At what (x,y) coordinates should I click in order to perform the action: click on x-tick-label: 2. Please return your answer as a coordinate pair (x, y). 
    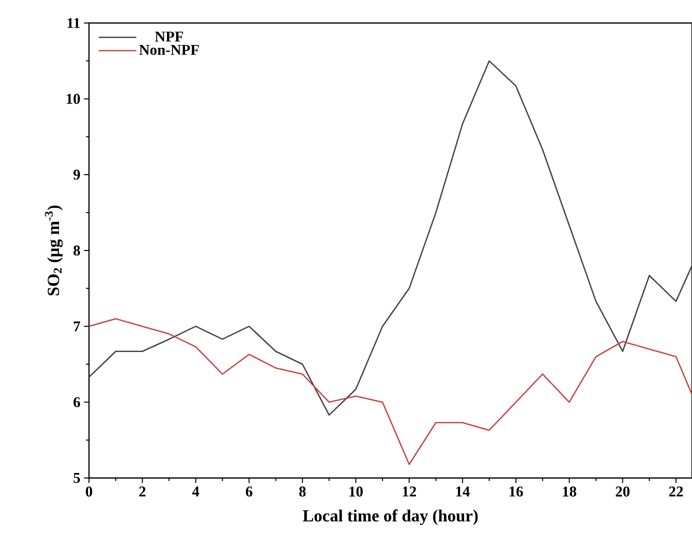
    Looking at the image, I should click on (142, 491).